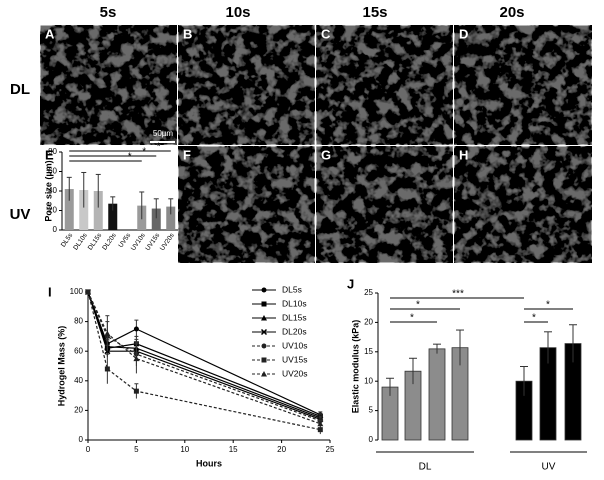 The height and width of the screenshot is (480, 604). Describe the element at coordinates (355, 367) in the screenshot. I see `y-axis-label: Elastic modulus (kPa)` at that location.